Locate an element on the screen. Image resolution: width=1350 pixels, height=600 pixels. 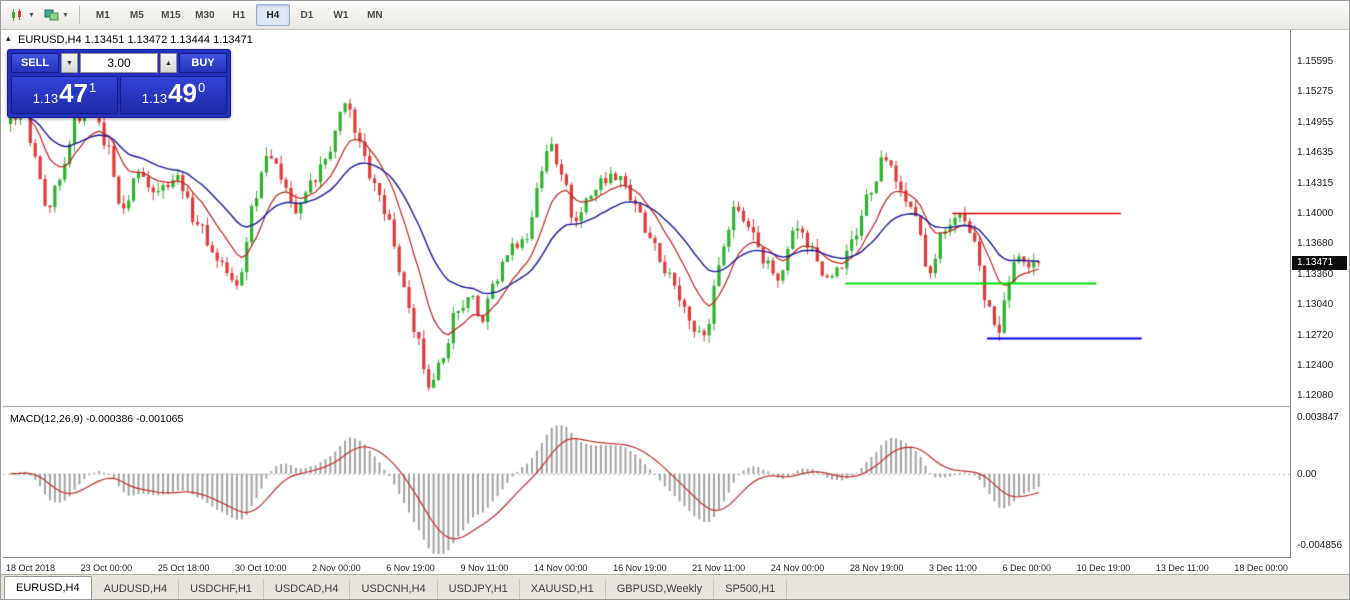
macd-scale-label: 0.00 is located at coordinates (1307, 474).